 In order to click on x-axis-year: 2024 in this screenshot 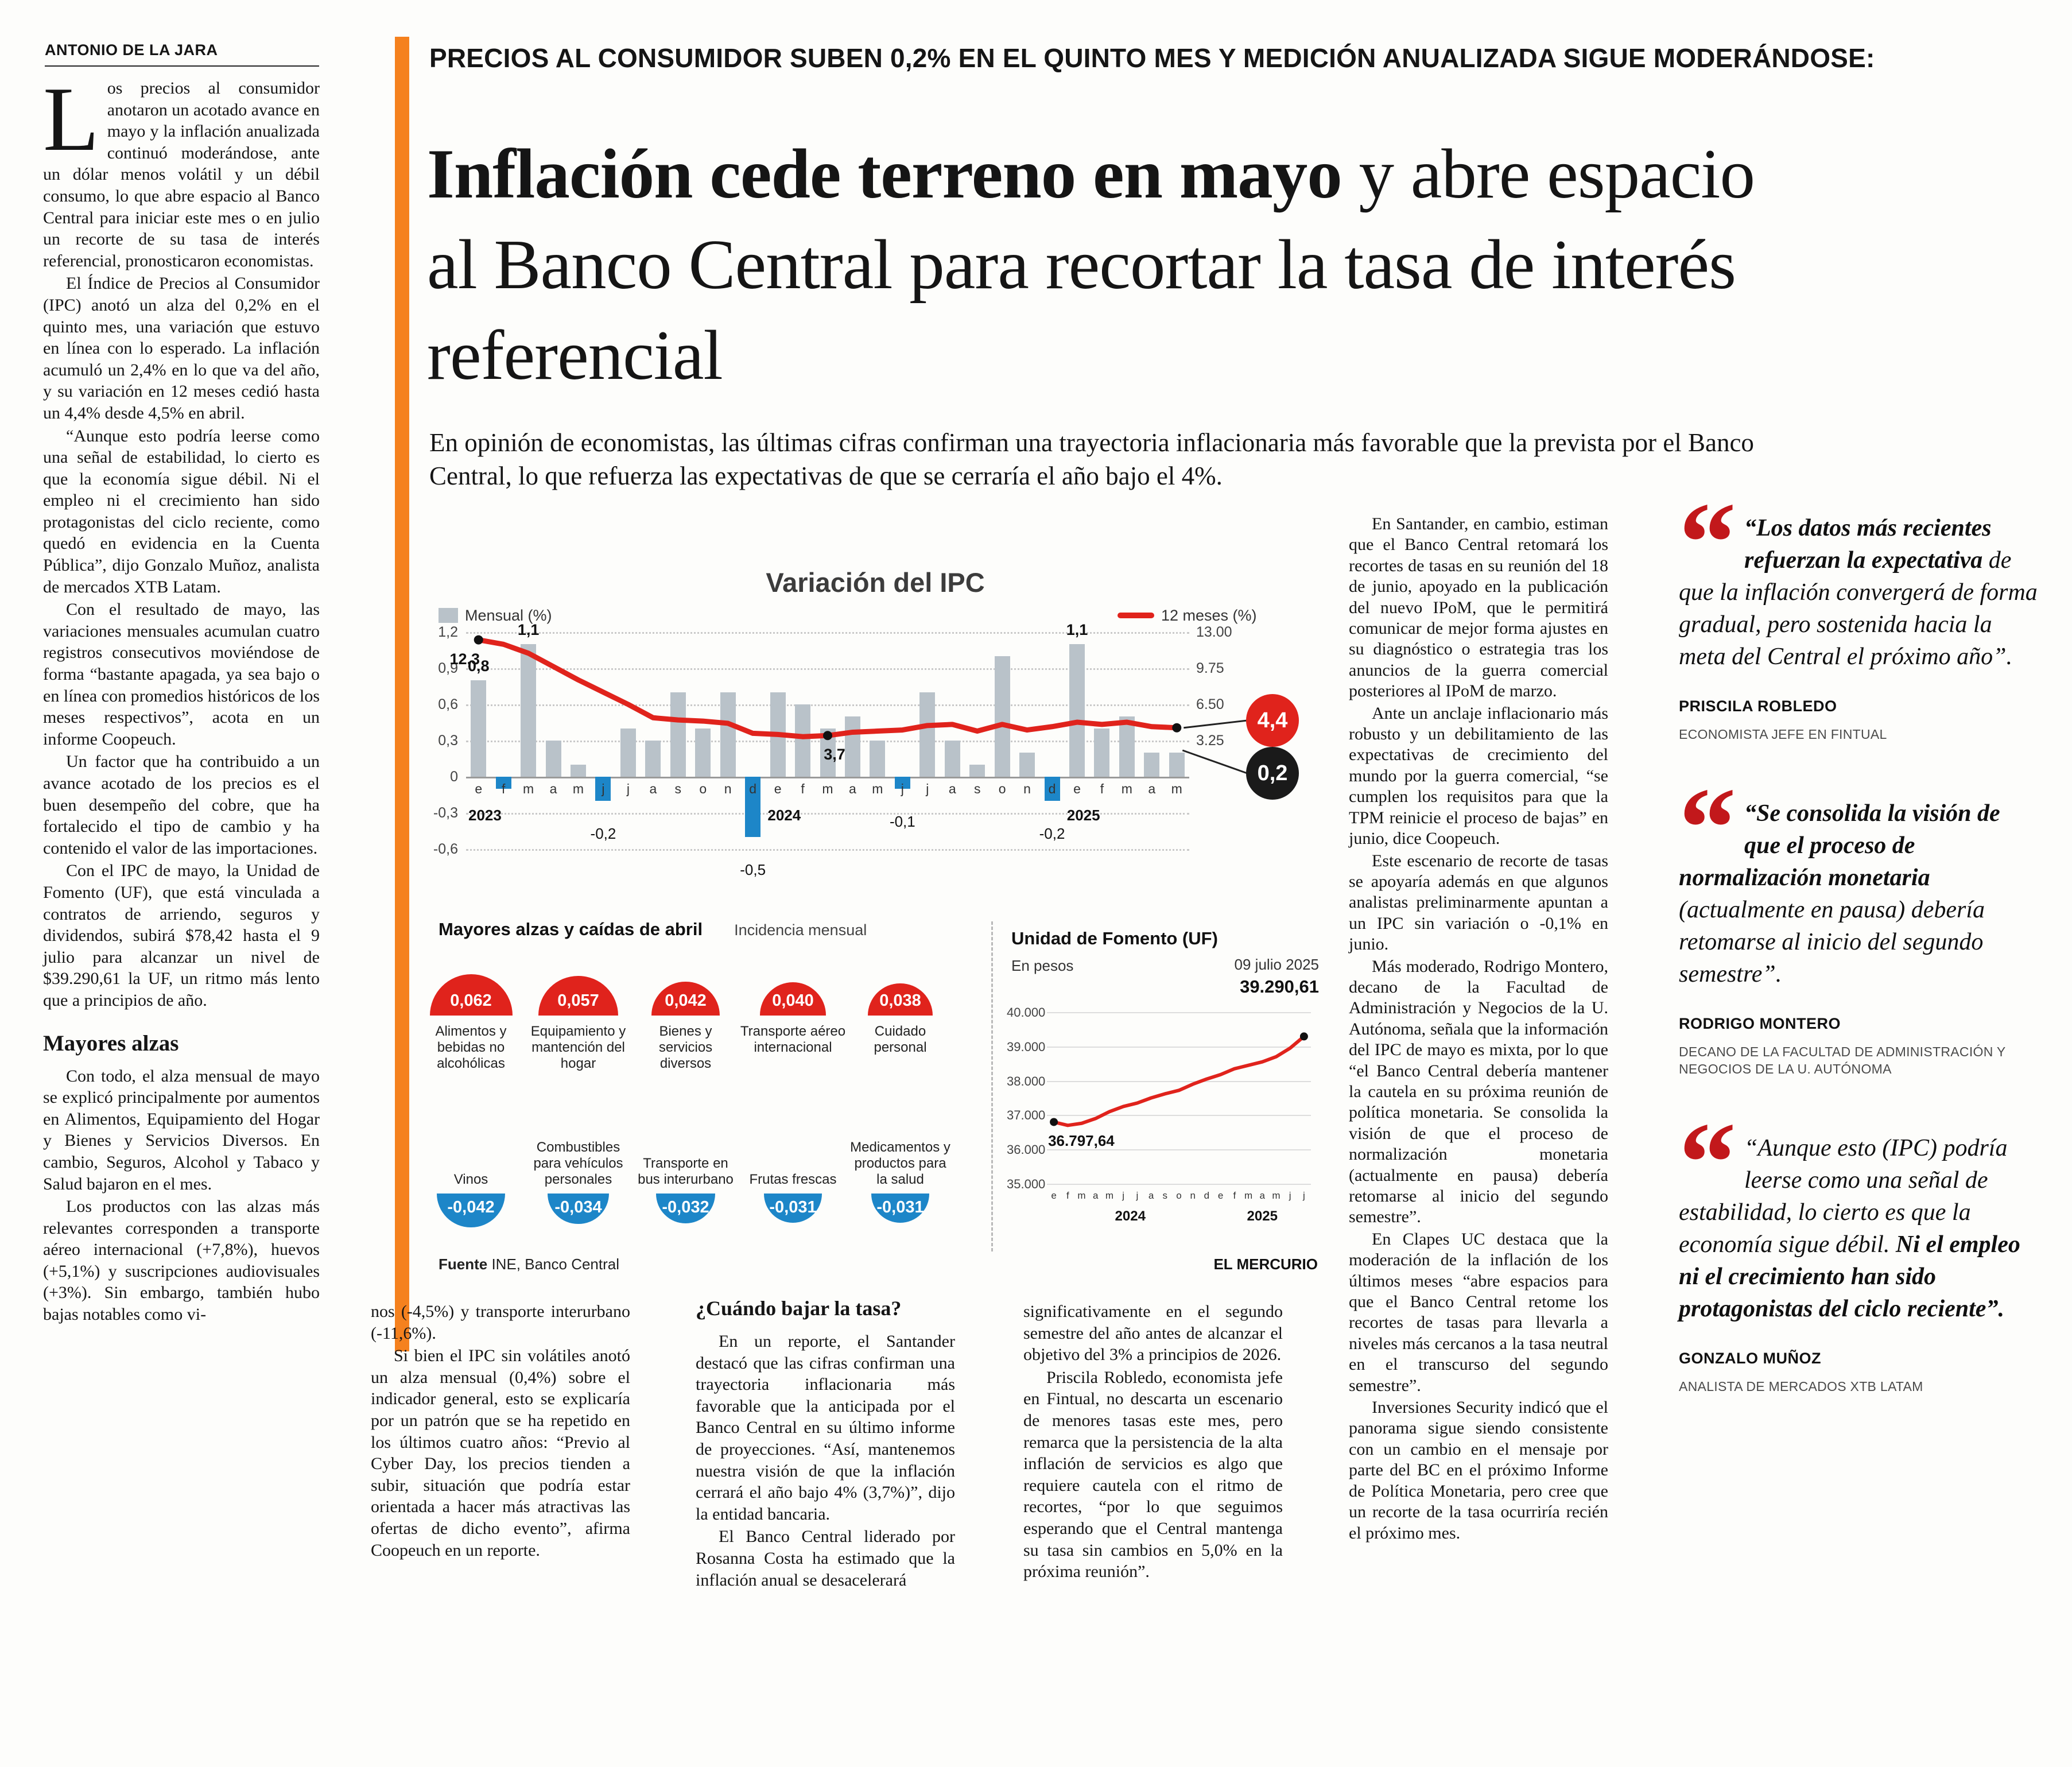, I will do `click(784, 815)`.